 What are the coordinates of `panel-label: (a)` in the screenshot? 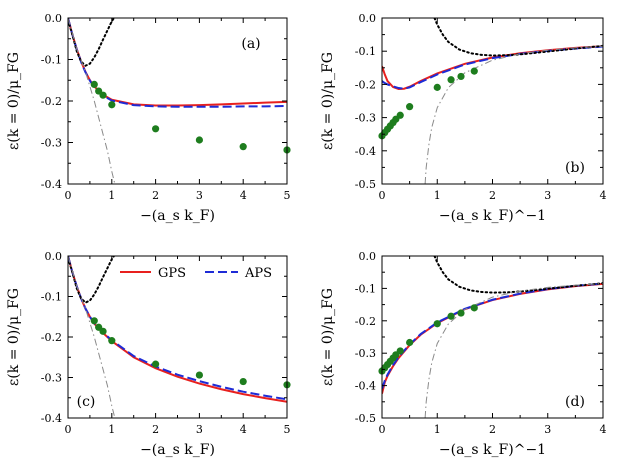 It's located at (250, 44).